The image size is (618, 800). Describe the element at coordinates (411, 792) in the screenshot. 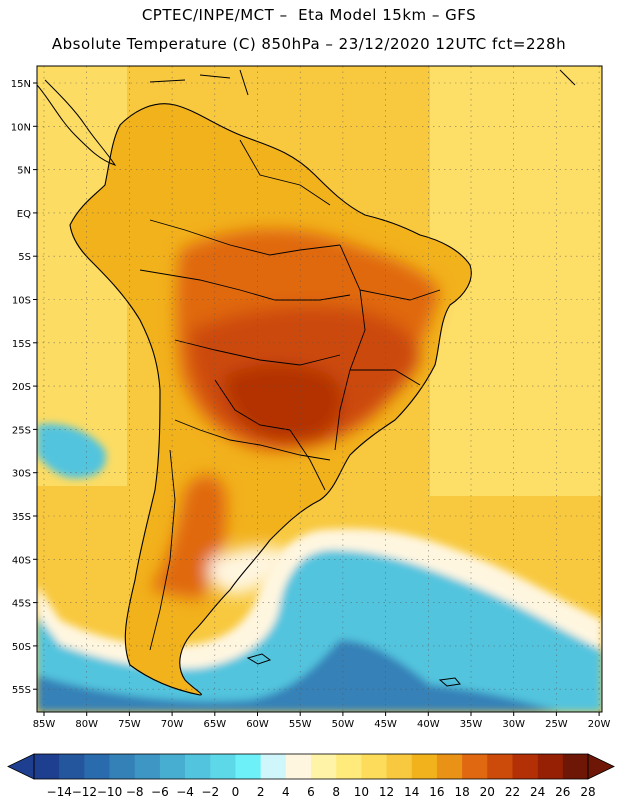

I see `colorbar-label: 14` at that location.